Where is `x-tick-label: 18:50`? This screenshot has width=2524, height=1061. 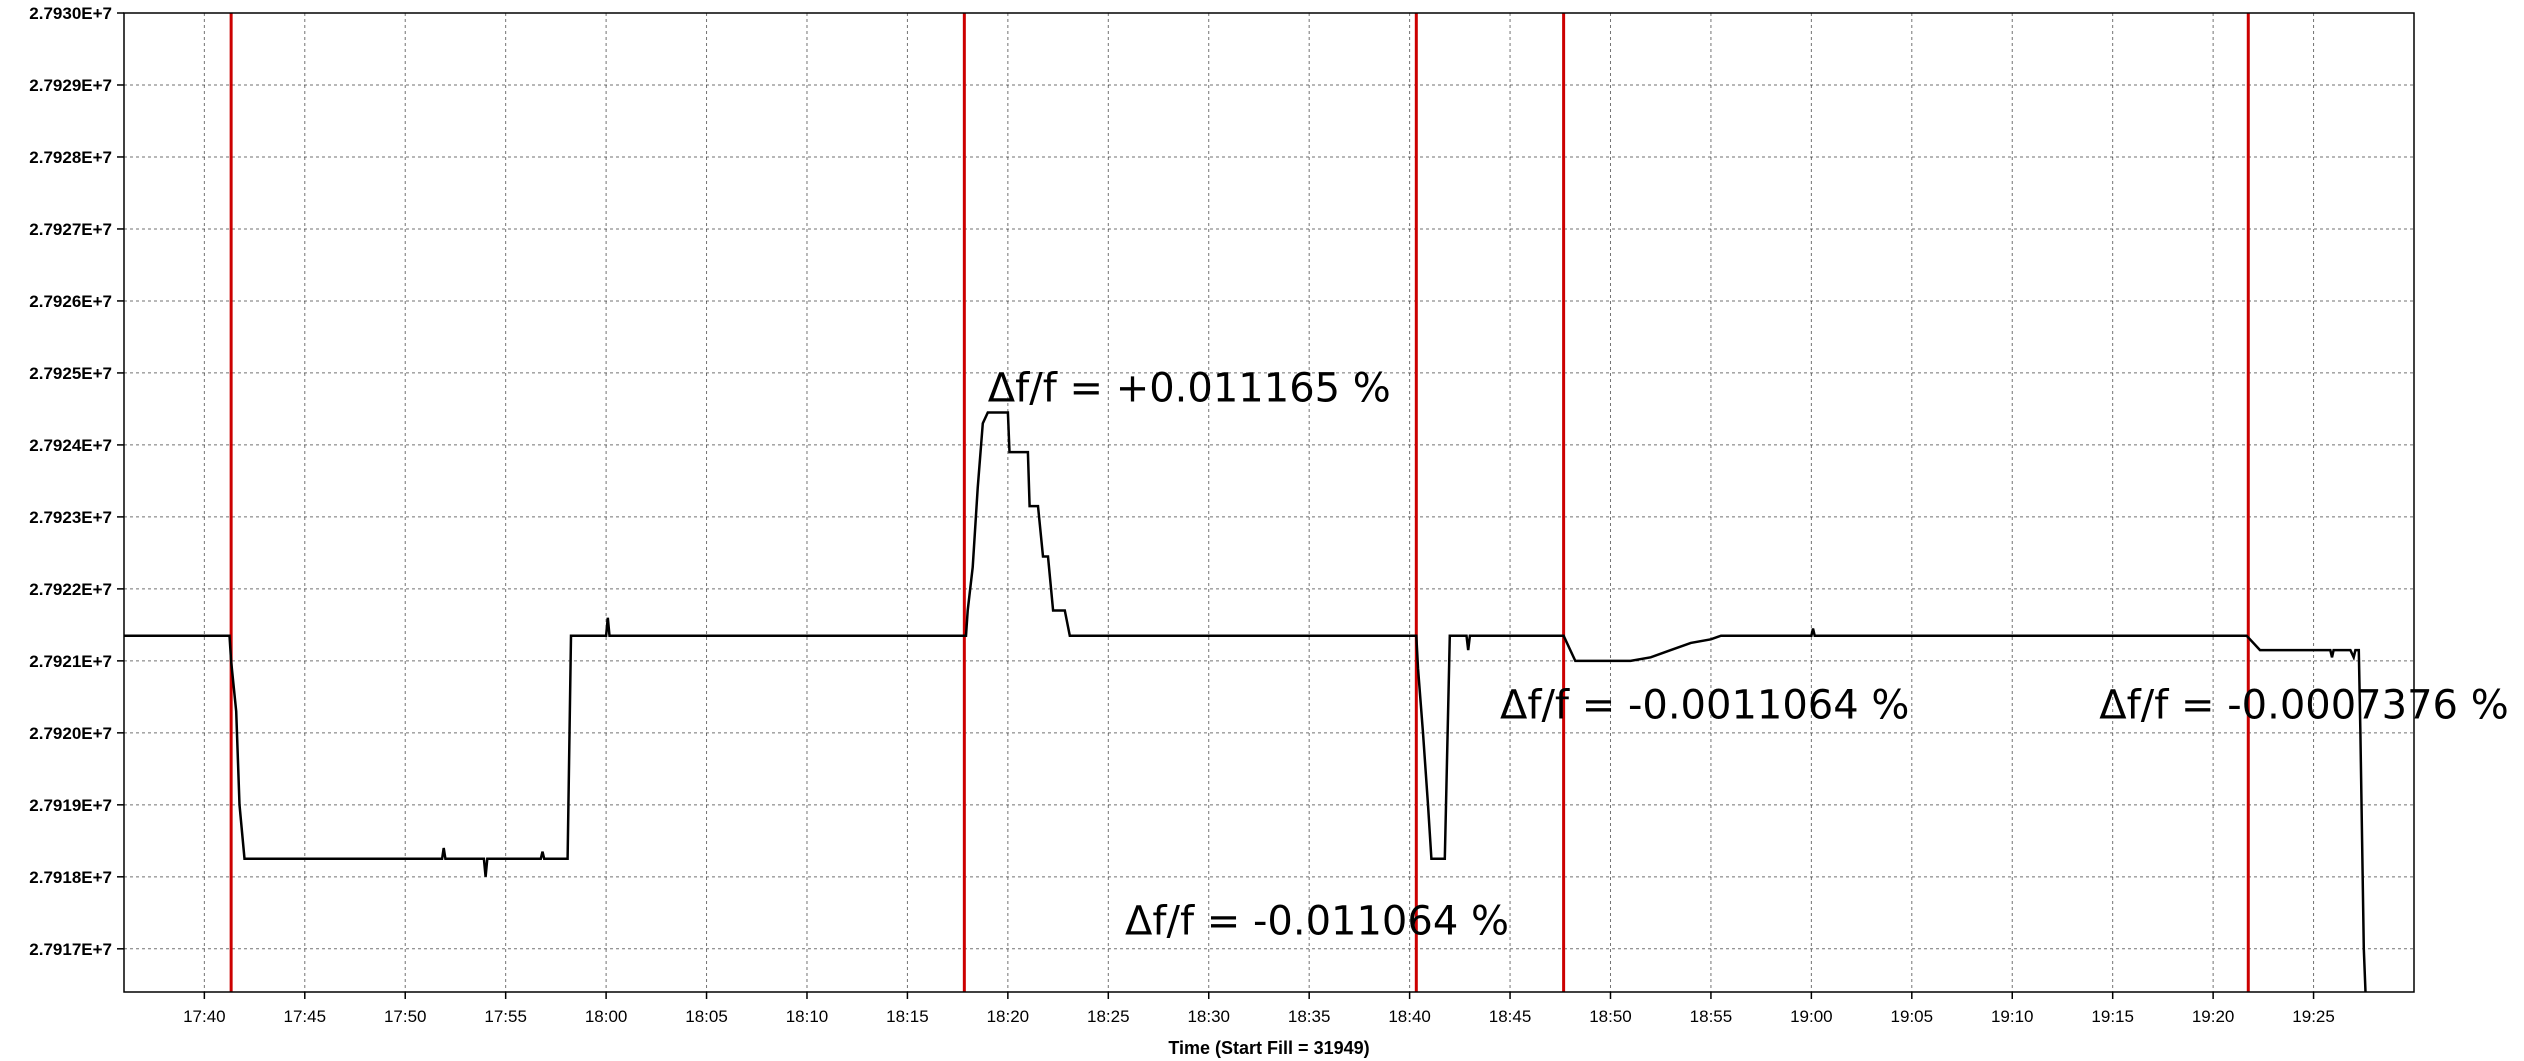 x-tick-label: 18:50 is located at coordinates (1610, 1016).